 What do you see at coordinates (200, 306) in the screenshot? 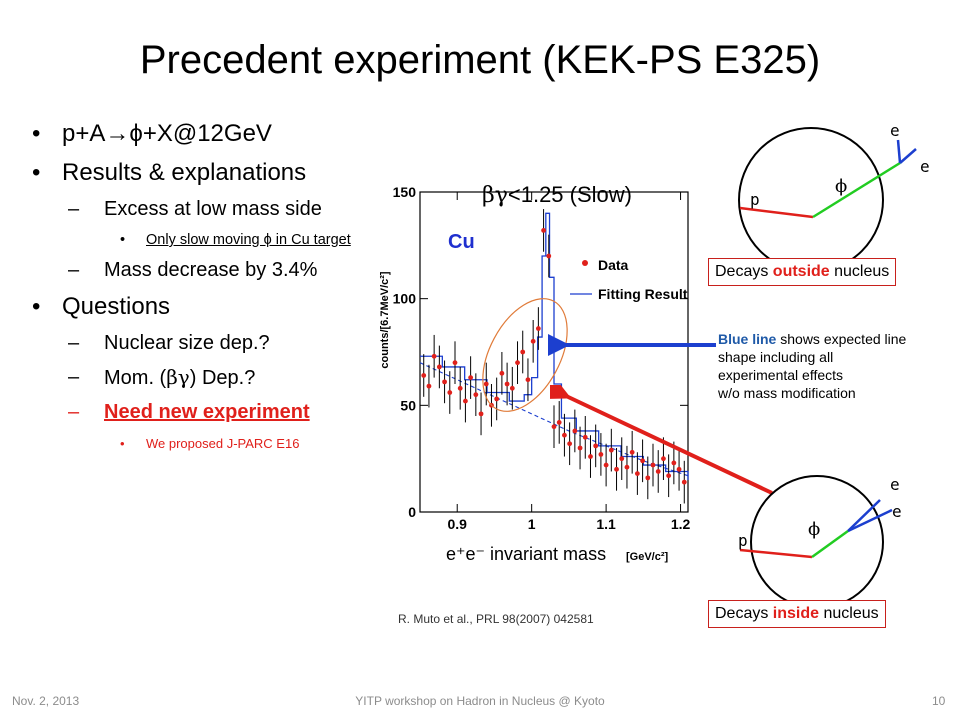
I see `bullet-questions: Questions` at bounding box center [200, 306].